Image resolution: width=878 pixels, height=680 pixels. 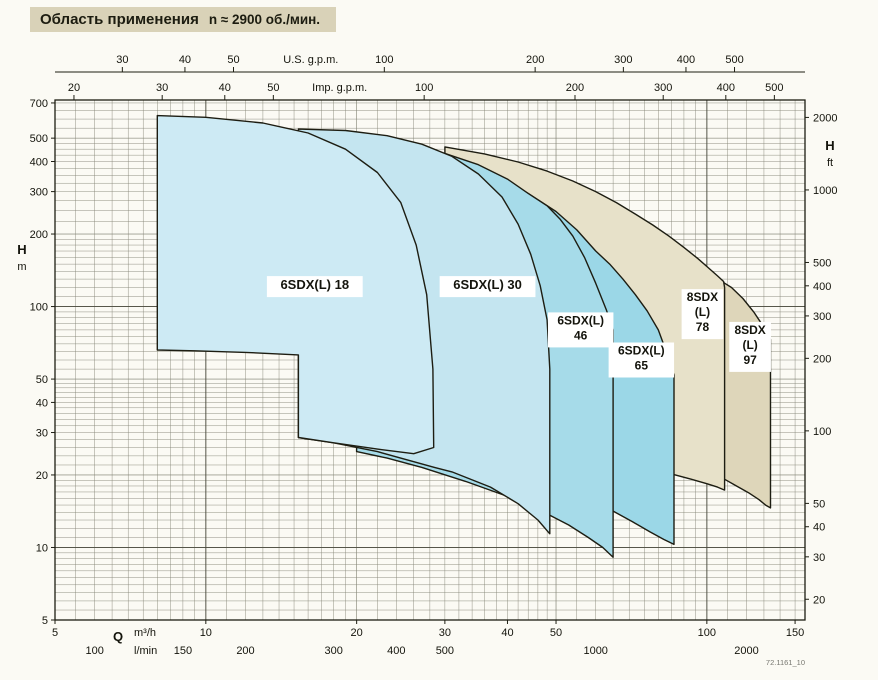 I want to click on chart-subtitle: n ≈ 2900 об./мин., so click(x=264, y=19).